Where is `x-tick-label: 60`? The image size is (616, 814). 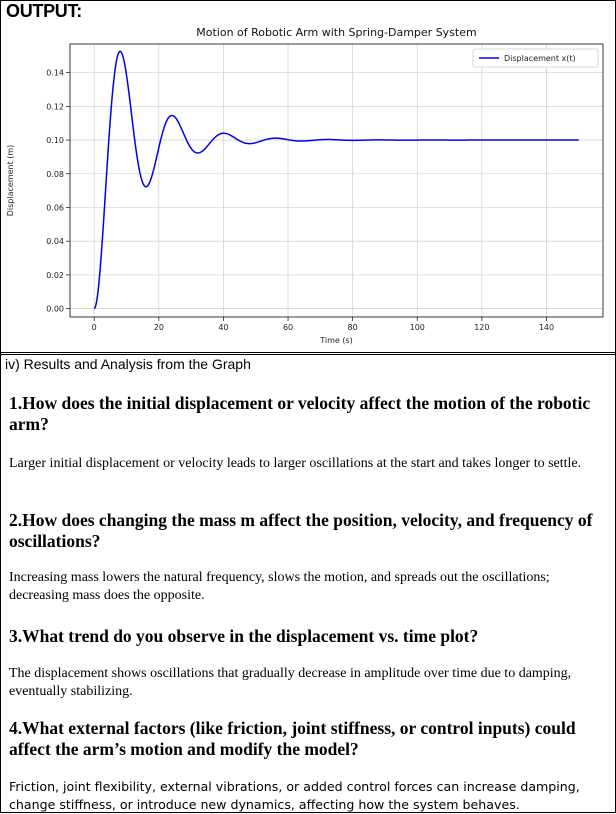 x-tick-label: 60 is located at coordinates (288, 327).